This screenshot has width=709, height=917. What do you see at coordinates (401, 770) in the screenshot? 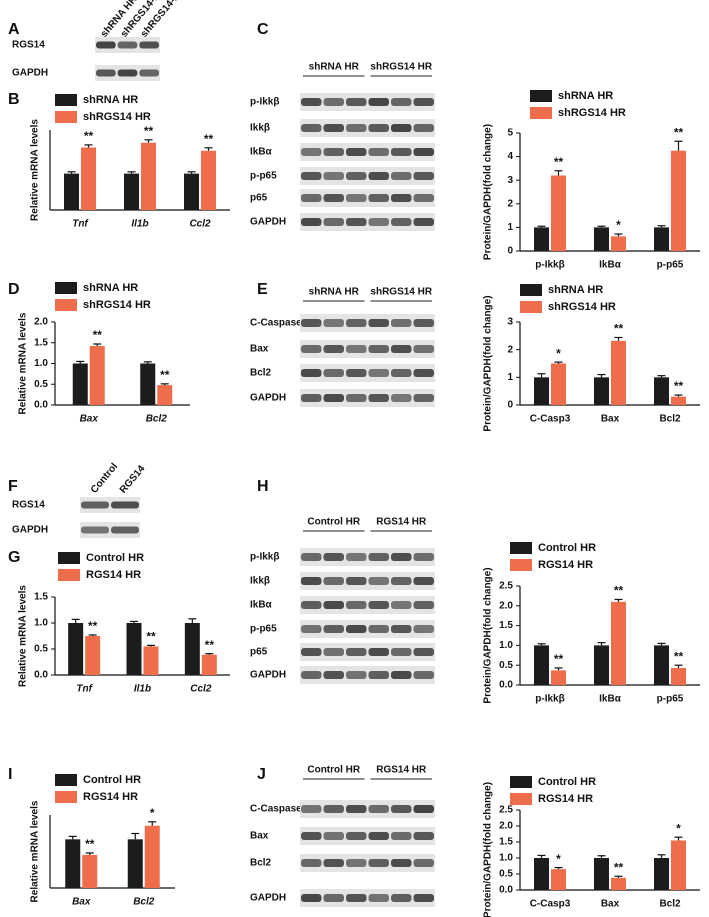
I see `blot-group-label: RGS14 HR` at bounding box center [401, 770].